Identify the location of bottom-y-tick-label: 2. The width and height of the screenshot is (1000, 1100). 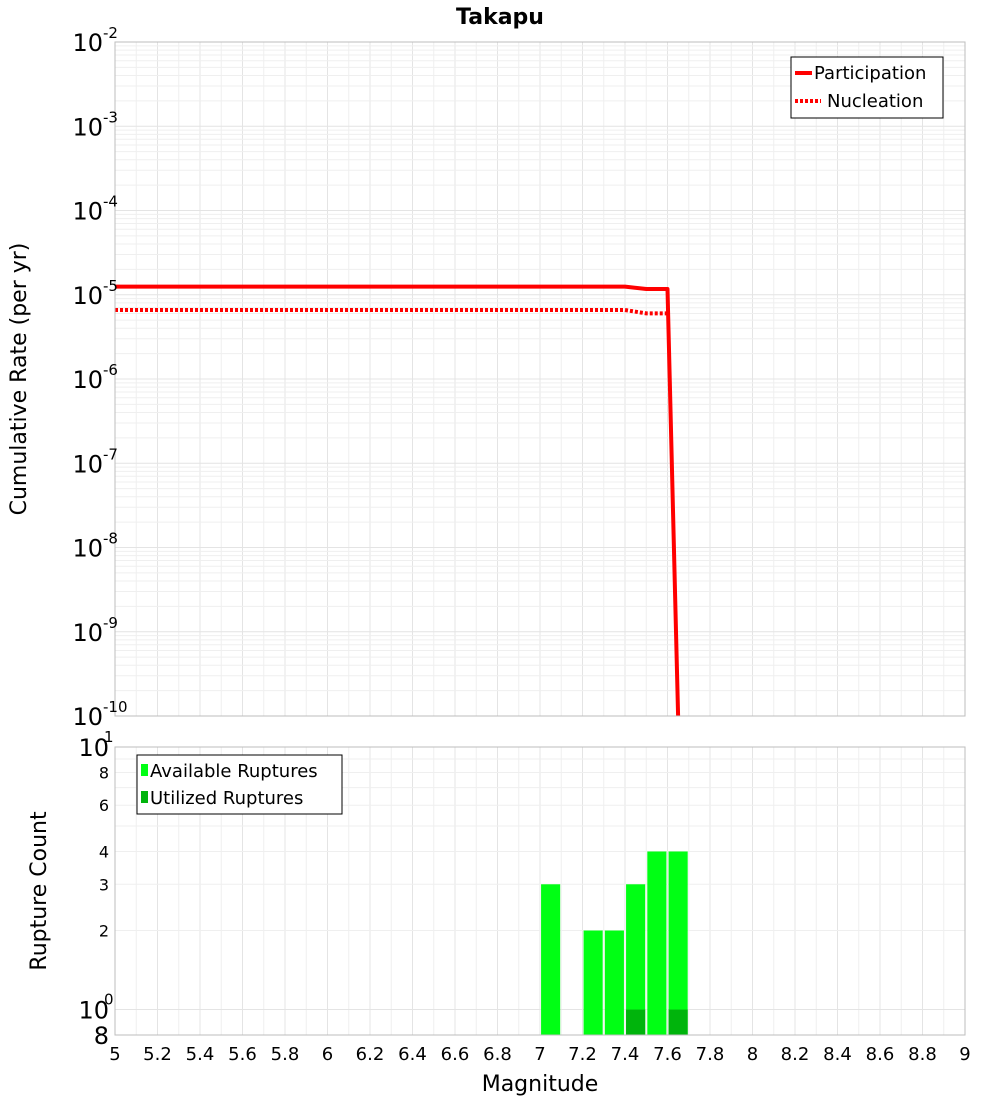
(104, 931).